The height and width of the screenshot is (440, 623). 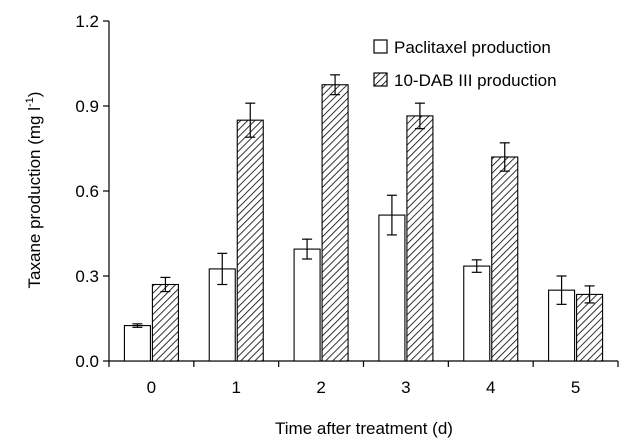 What do you see at coordinates (380, 79) in the screenshot?
I see `legend-swatch-10-dab-iii` at bounding box center [380, 79].